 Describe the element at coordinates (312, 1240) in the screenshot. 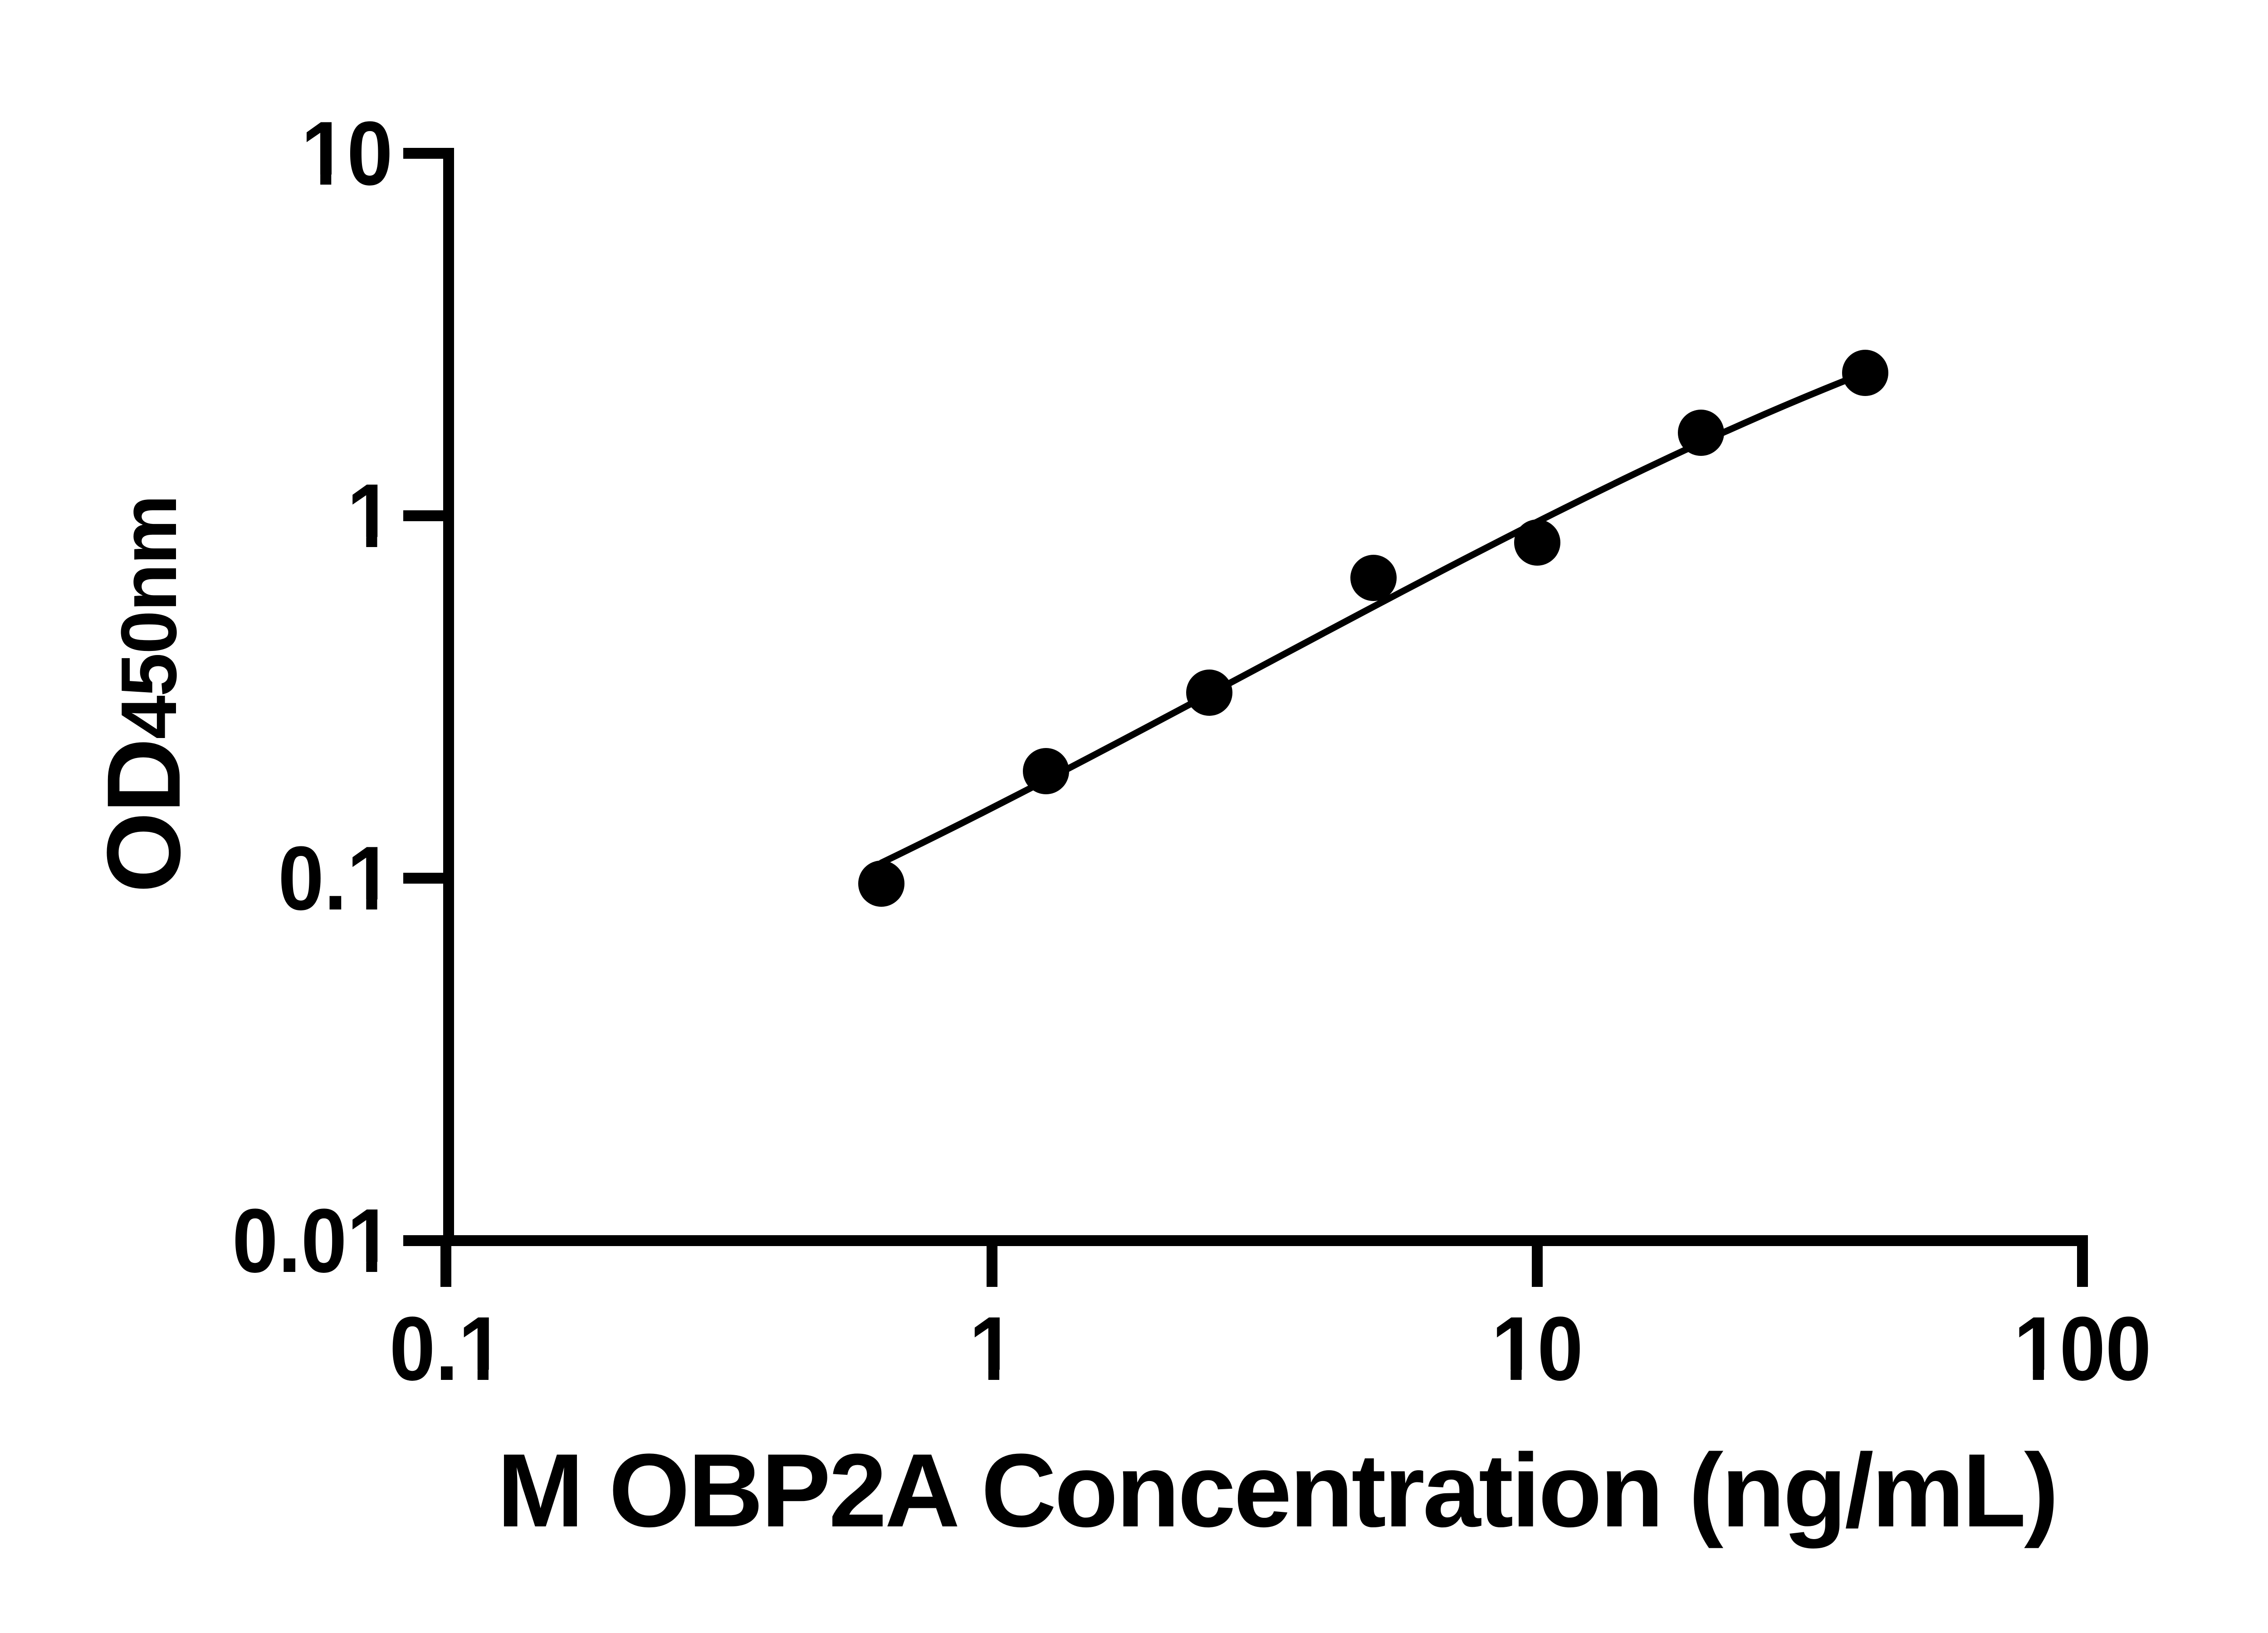

I see `svg-text: 0.01` at that location.